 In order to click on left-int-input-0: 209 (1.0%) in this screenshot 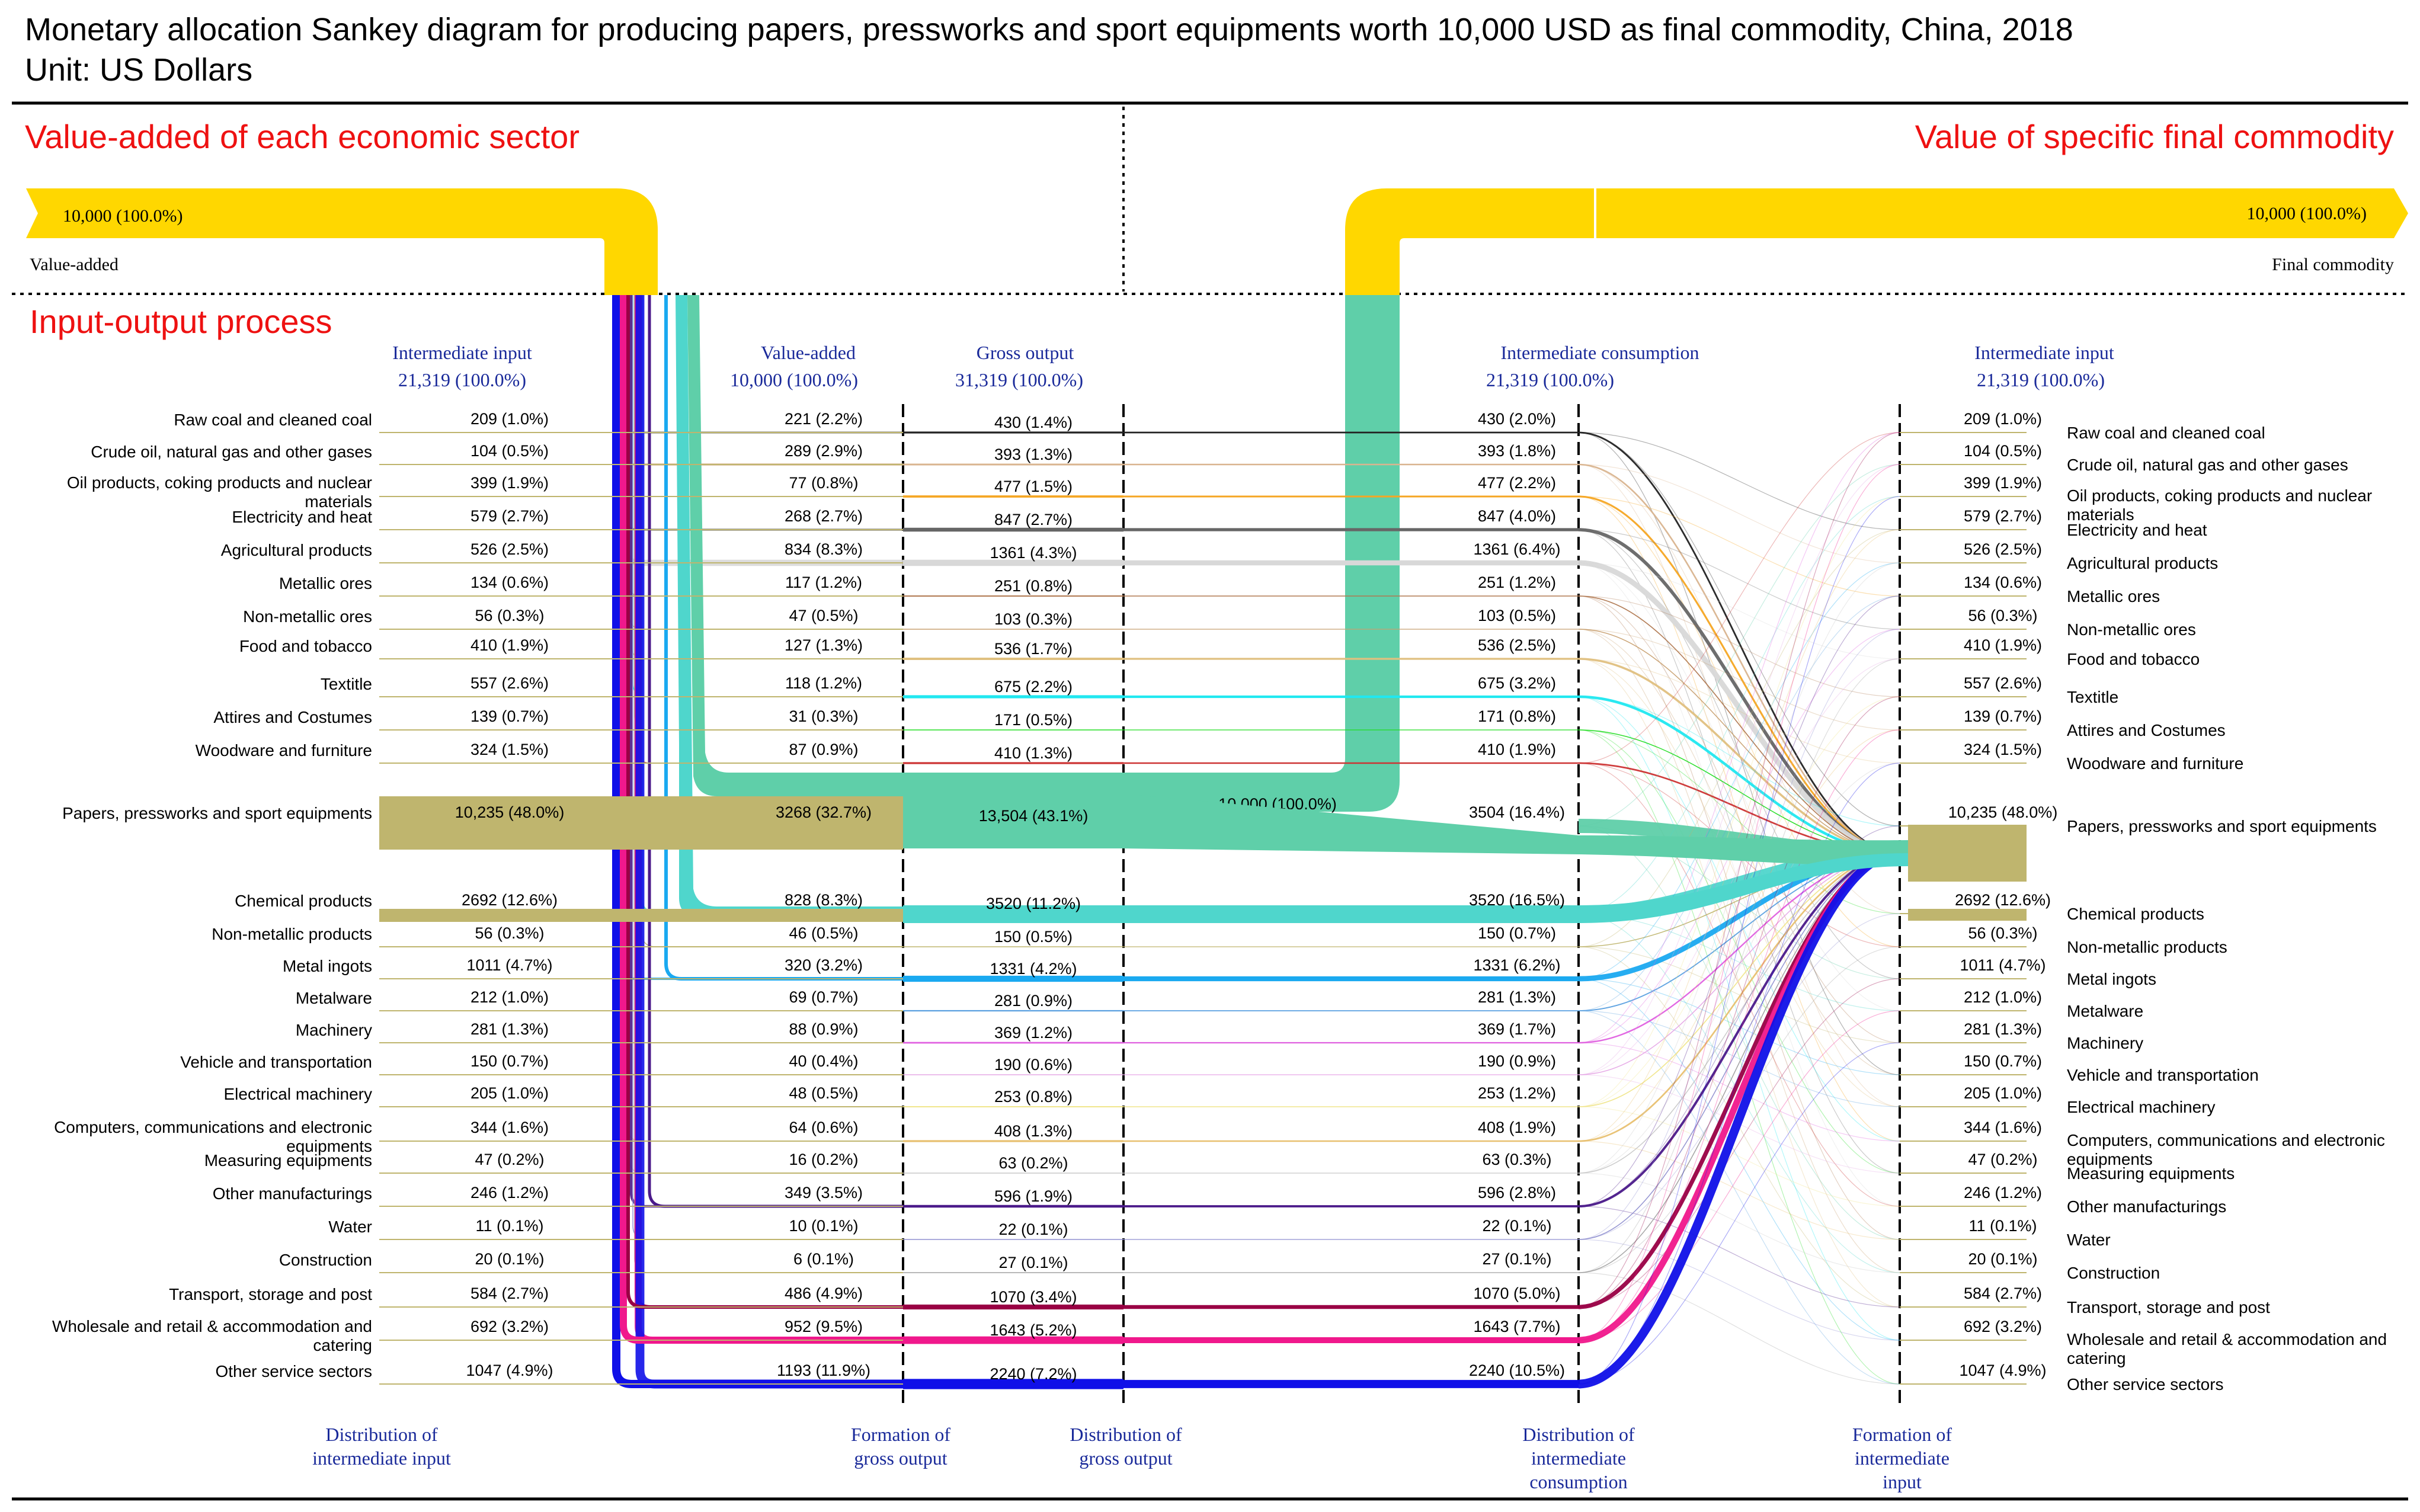, I will do `click(510, 419)`.